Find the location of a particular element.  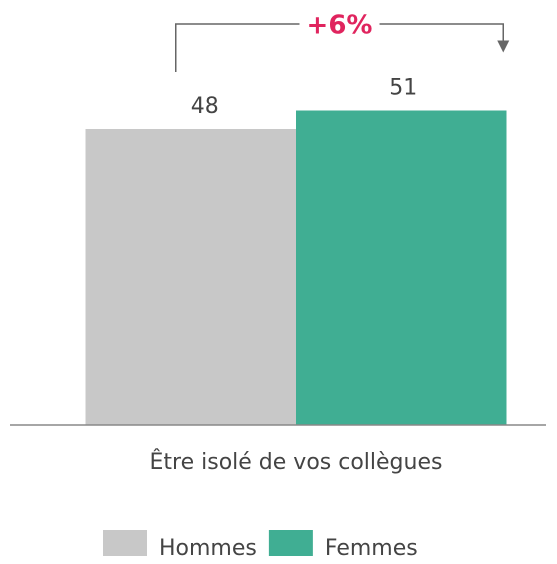

data-label: 48 is located at coordinates (205, 106).